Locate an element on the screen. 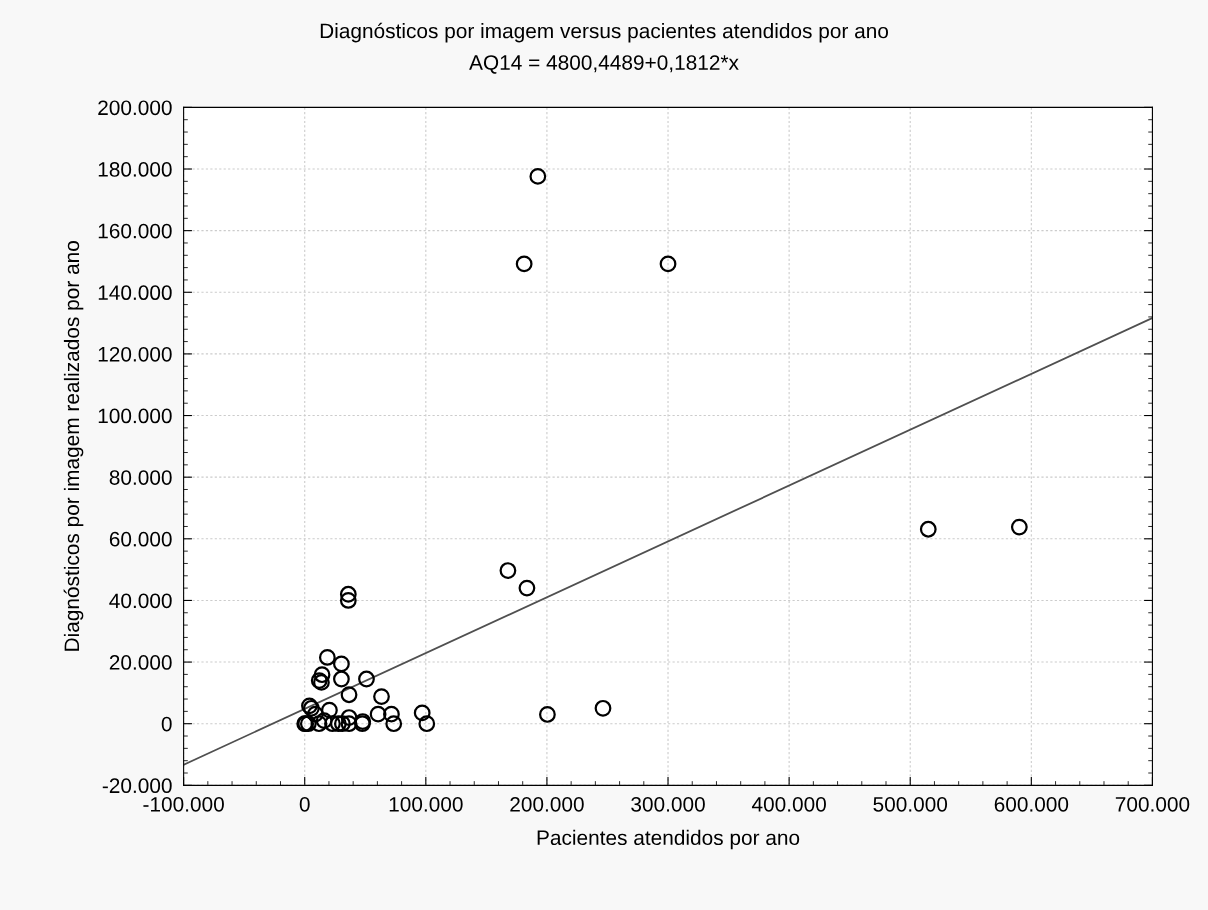  x-tick-label: 100.000 is located at coordinates (426, 804).